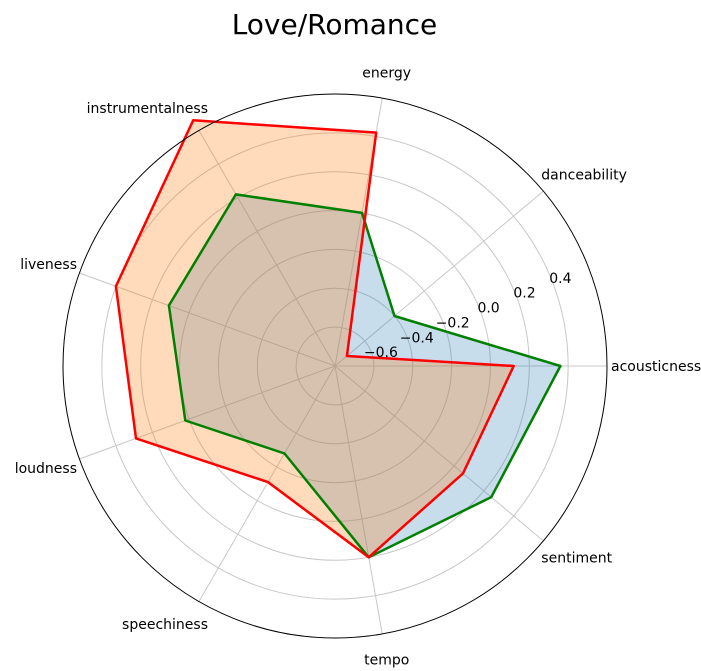 The height and width of the screenshot is (671, 701). Describe the element at coordinates (147, 109) in the screenshot. I see `axis-label-instrumentalness: instrumentalness` at that location.